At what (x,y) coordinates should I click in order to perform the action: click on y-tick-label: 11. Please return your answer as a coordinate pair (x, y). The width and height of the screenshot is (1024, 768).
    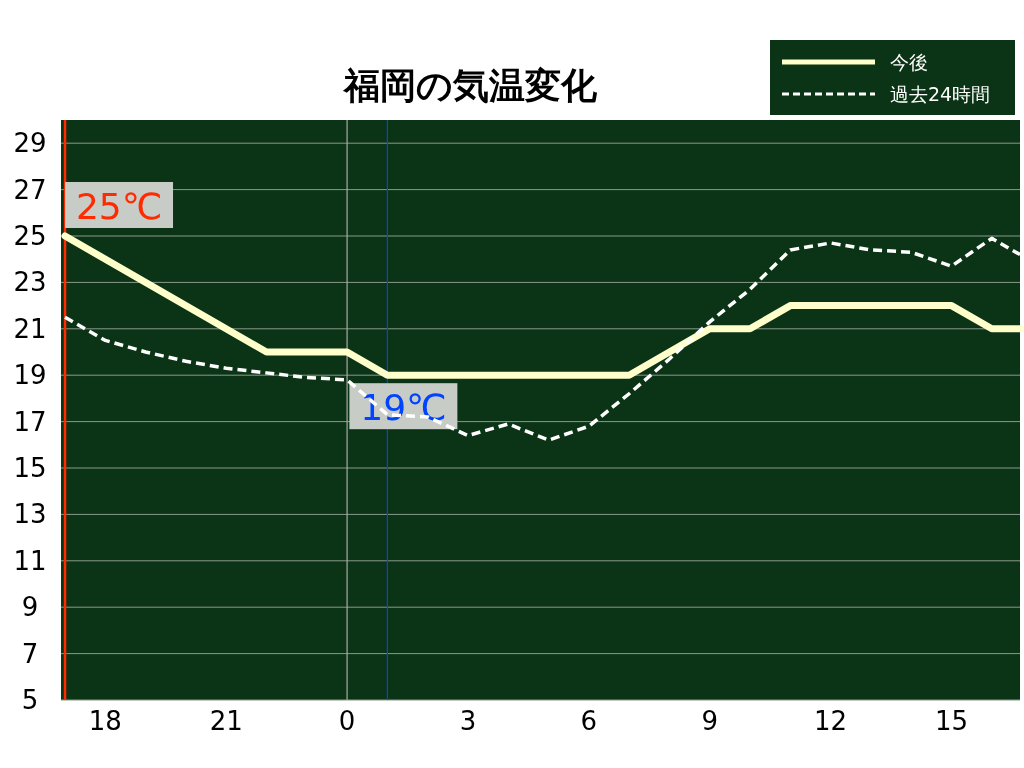
    Looking at the image, I should click on (30, 560).